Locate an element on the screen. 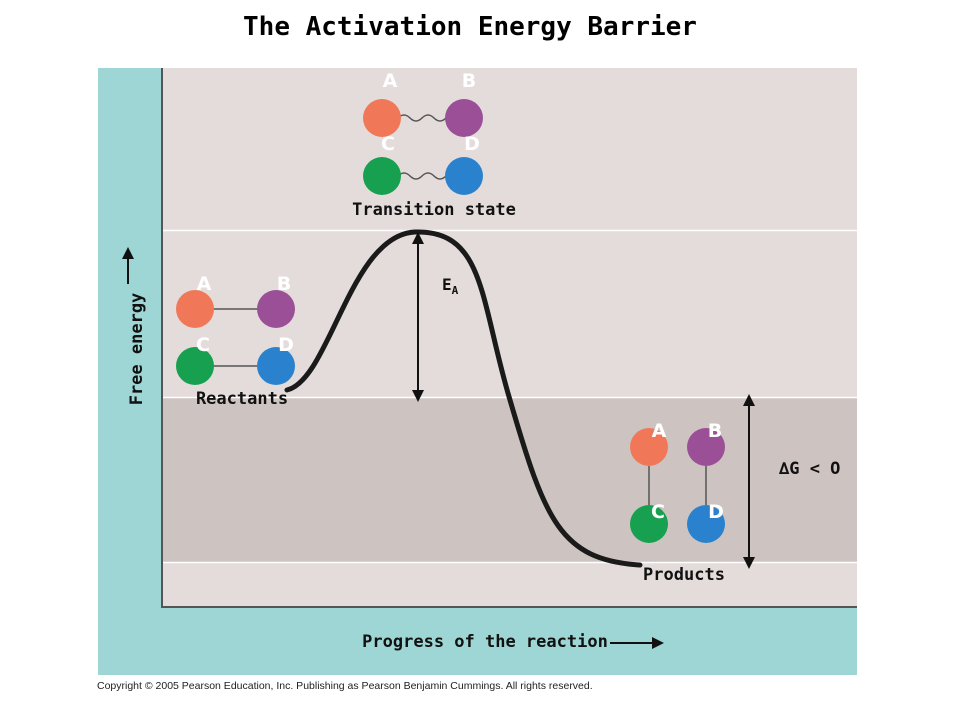 The height and width of the screenshot is (720, 960). activation-energy-label: EA is located at coordinates (450, 286).